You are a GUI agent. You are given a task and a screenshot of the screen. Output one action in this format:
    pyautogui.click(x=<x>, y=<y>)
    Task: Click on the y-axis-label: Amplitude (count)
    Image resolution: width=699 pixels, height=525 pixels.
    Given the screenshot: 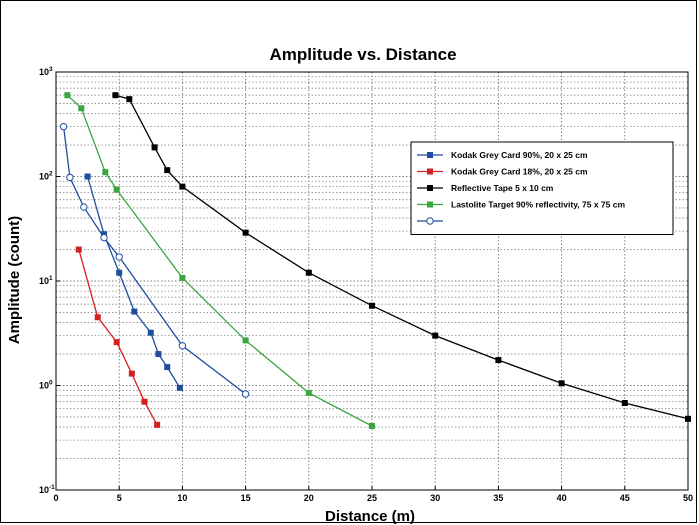 What is the action you would take?
    pyautogui.click(x=14, y=280)
    